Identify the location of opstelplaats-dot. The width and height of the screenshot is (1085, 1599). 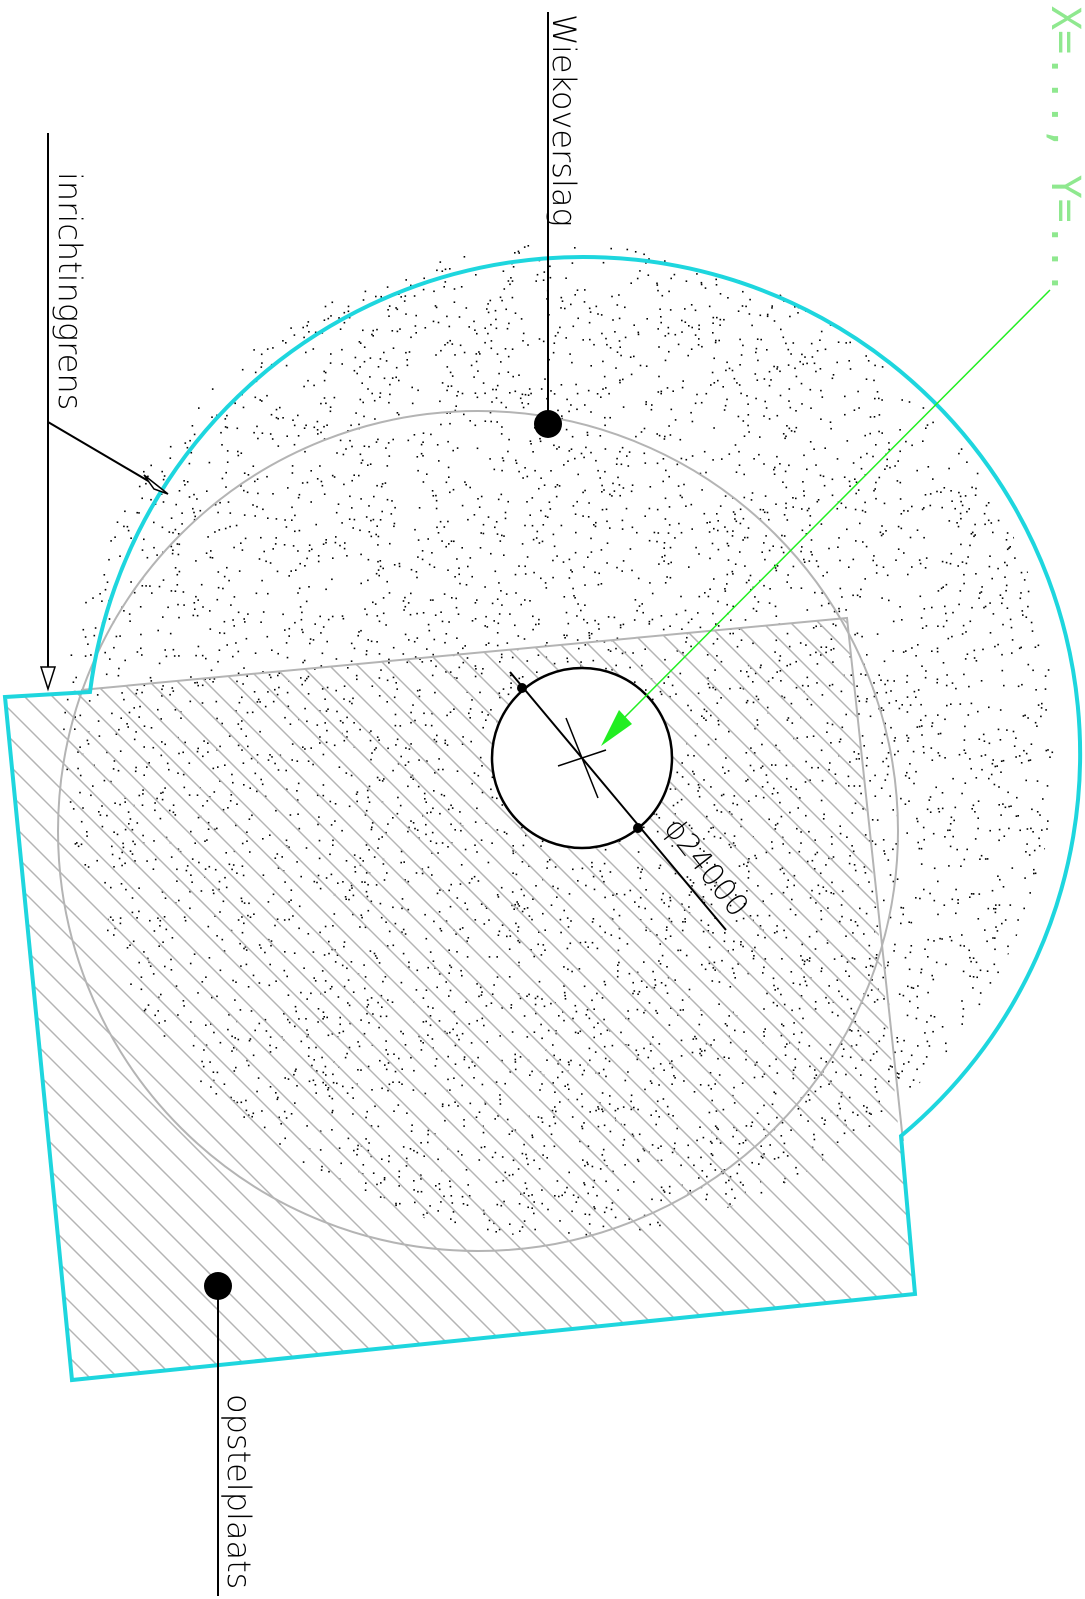
(218, 1286).